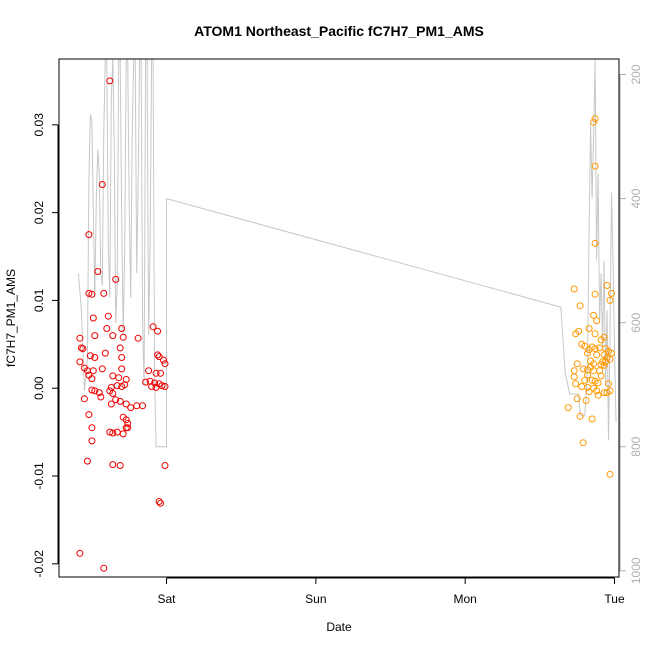 This screenshot has width=650, height=650. I want to click on y-tick-label: 0.00, so click(39, 388).